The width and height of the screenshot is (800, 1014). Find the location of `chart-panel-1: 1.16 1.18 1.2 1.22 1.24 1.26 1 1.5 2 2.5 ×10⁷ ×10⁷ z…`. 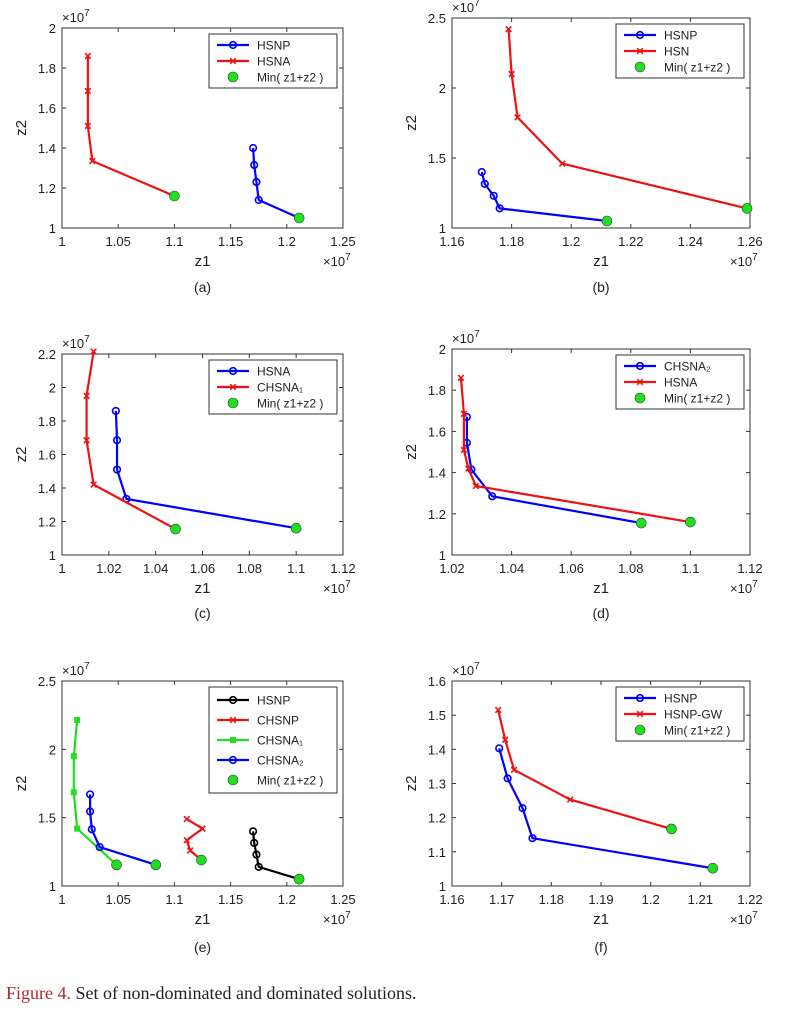

chart-panel-1: 1.16 1.18 1.2 1.22 1.24 1.26 1 1.5 2 2.5 ×10⁷ ×10⁷ z… is located at coordinates (583, 147).